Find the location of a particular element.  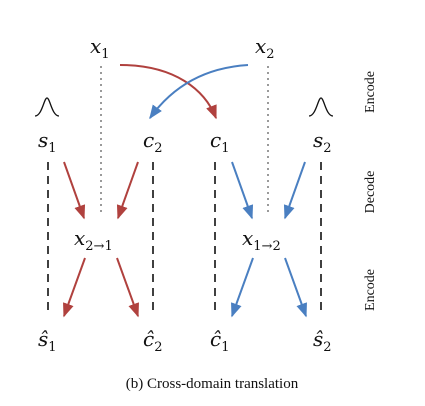

recon-s1-hat: ŝ1 is located at coordinates (47, 341).